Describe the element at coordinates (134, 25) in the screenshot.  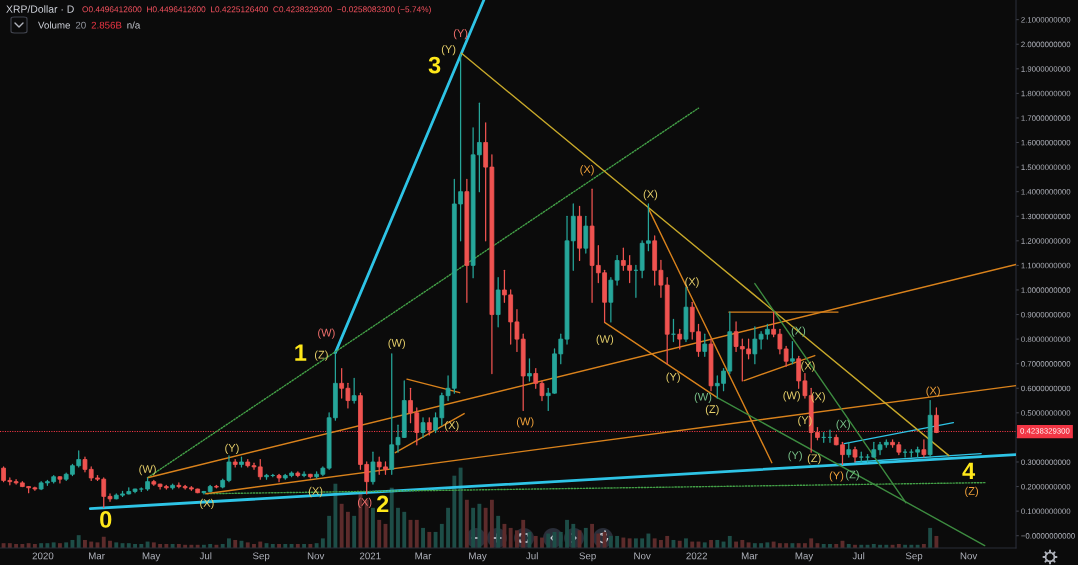
I see `annotation: n/a` at that location.